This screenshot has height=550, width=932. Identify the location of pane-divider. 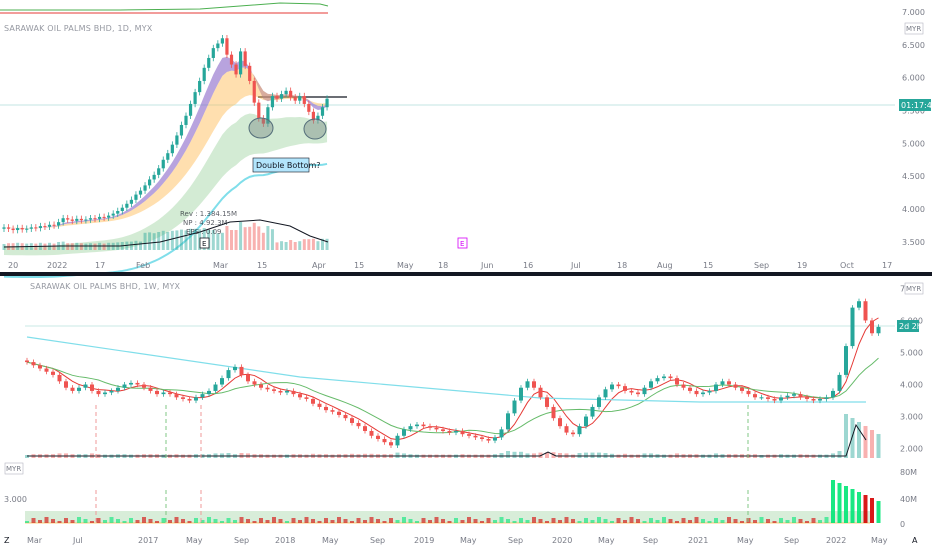
(466, 274).